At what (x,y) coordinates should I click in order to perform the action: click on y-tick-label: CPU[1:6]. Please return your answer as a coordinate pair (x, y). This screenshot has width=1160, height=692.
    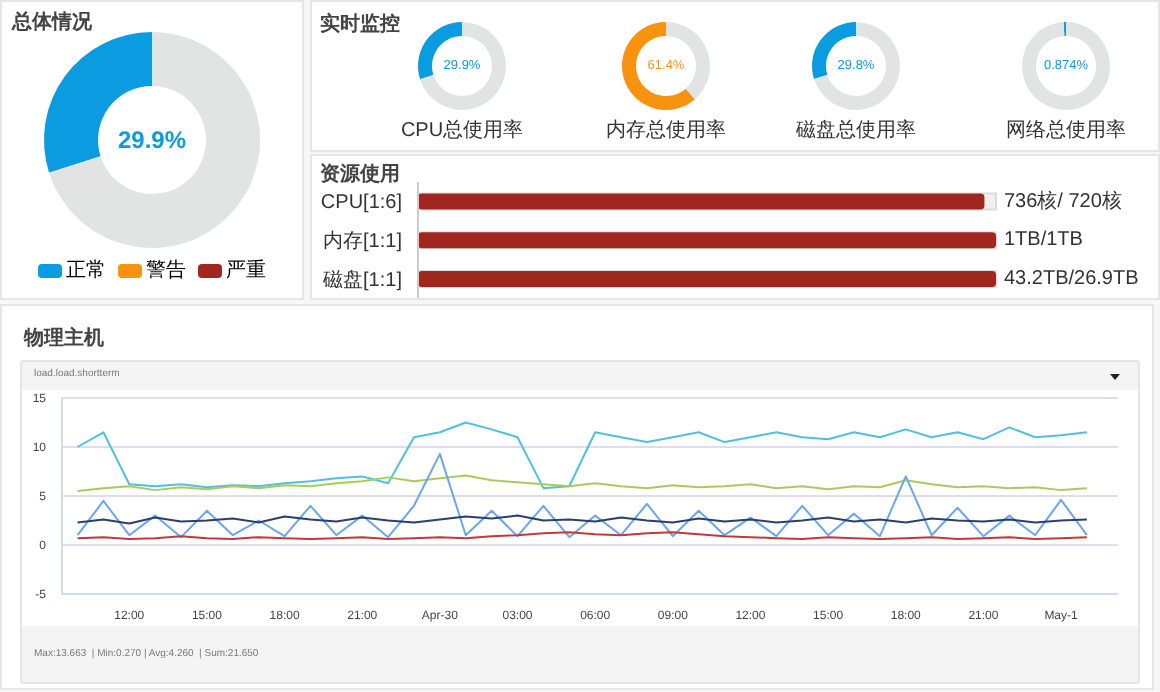
    Looking at the image, I should click on (361, 203).